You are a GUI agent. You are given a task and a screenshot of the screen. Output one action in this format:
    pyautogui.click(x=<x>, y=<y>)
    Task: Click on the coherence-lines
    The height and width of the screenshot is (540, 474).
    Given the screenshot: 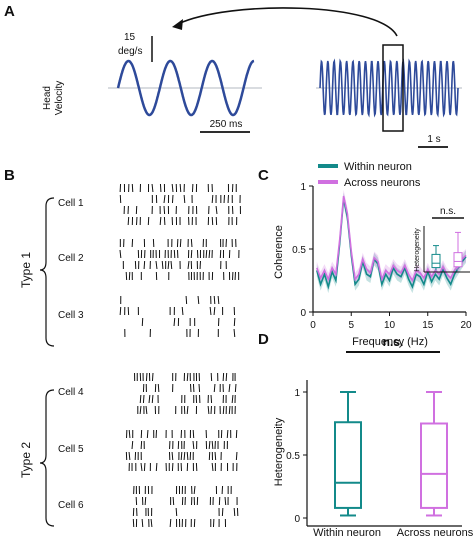 What is the action you would take?
    pyautogui.click(x=391, y=241)
    